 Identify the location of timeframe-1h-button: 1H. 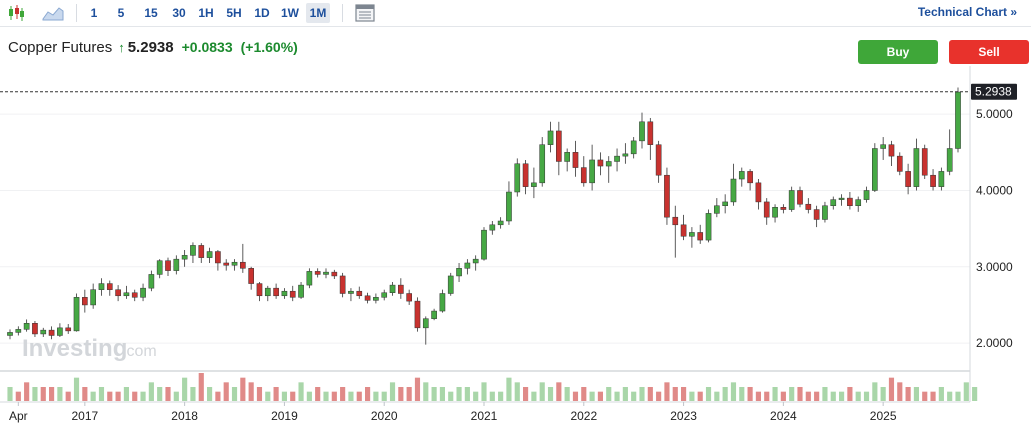
(206, 13).